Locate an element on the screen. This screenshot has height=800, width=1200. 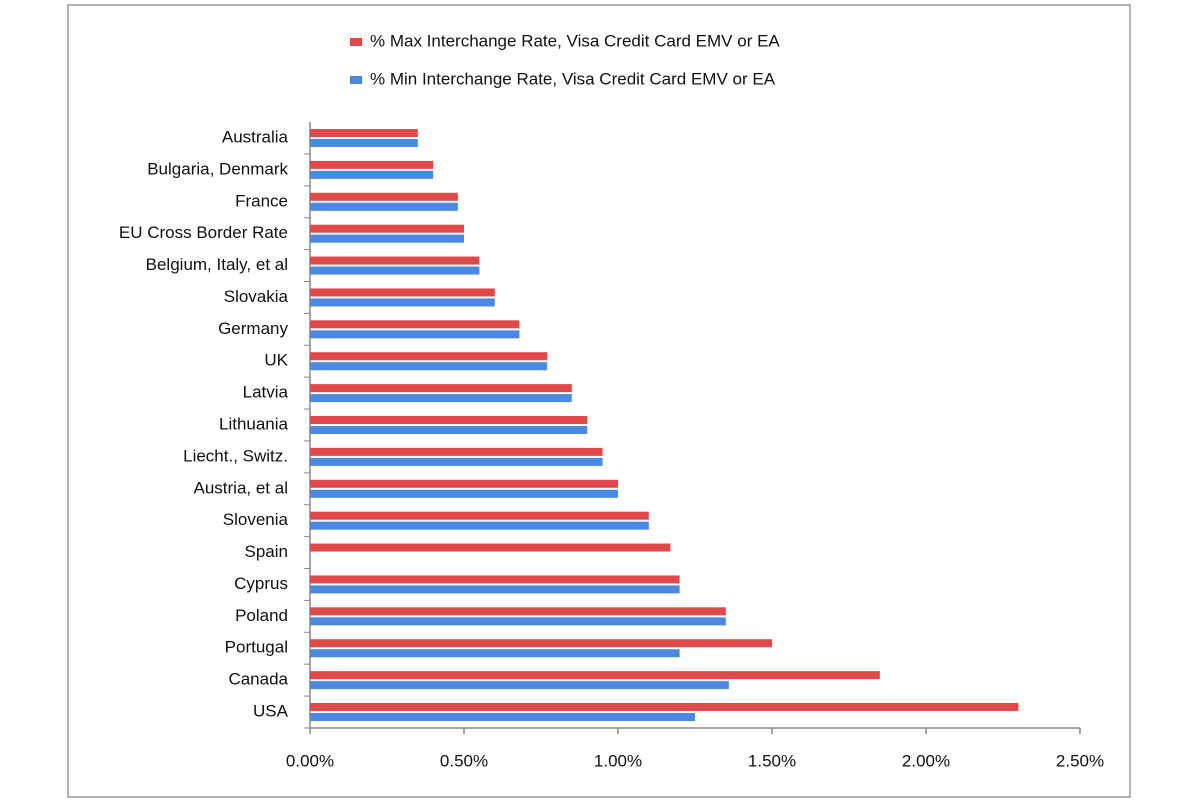
y-tick-label: UK is located at coordinates (276, 360).